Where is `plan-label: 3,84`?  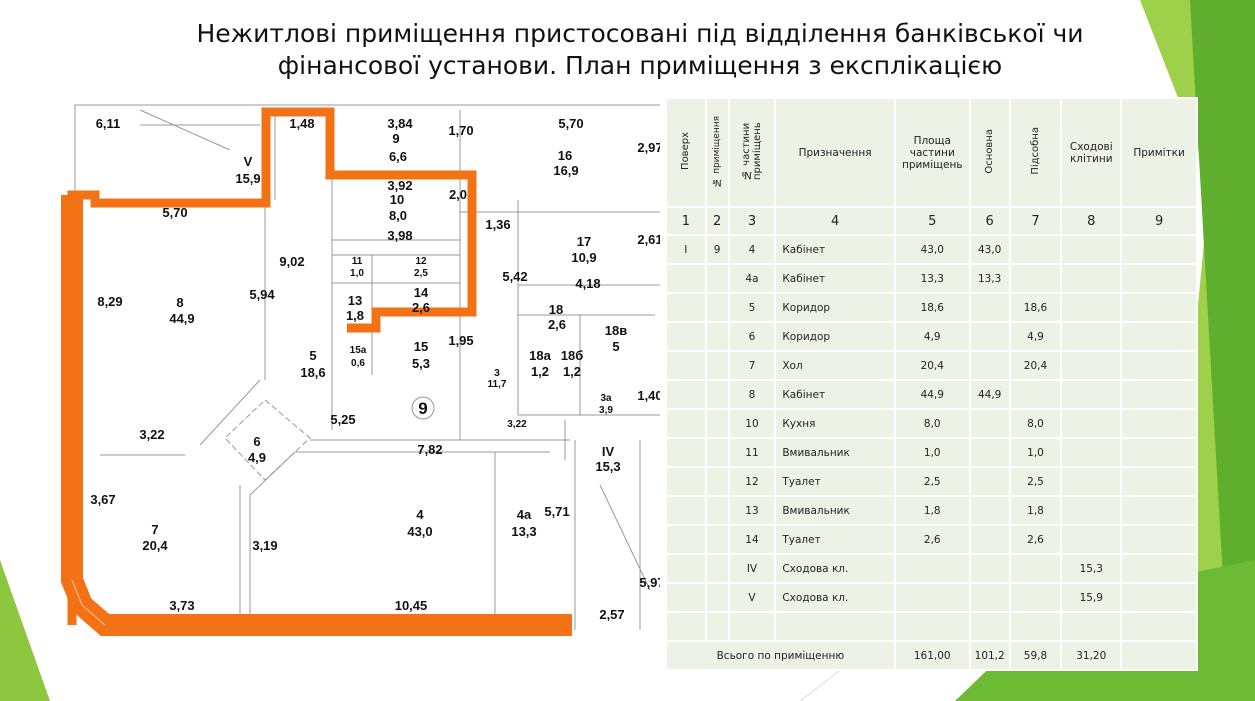 plan-label: 3,84 is located at coordinates (400, 123).